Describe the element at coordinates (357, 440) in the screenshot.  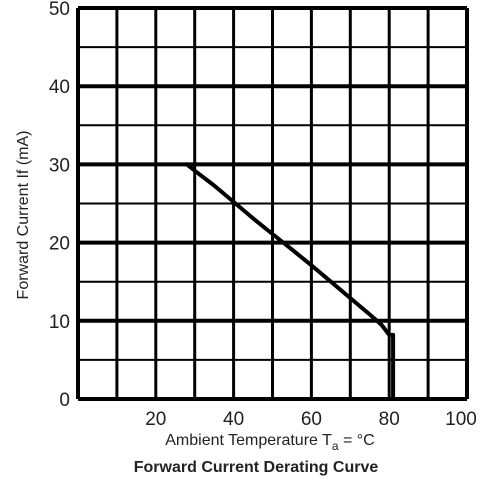
I see `x-axis-label-suffix: = °C` at that location.